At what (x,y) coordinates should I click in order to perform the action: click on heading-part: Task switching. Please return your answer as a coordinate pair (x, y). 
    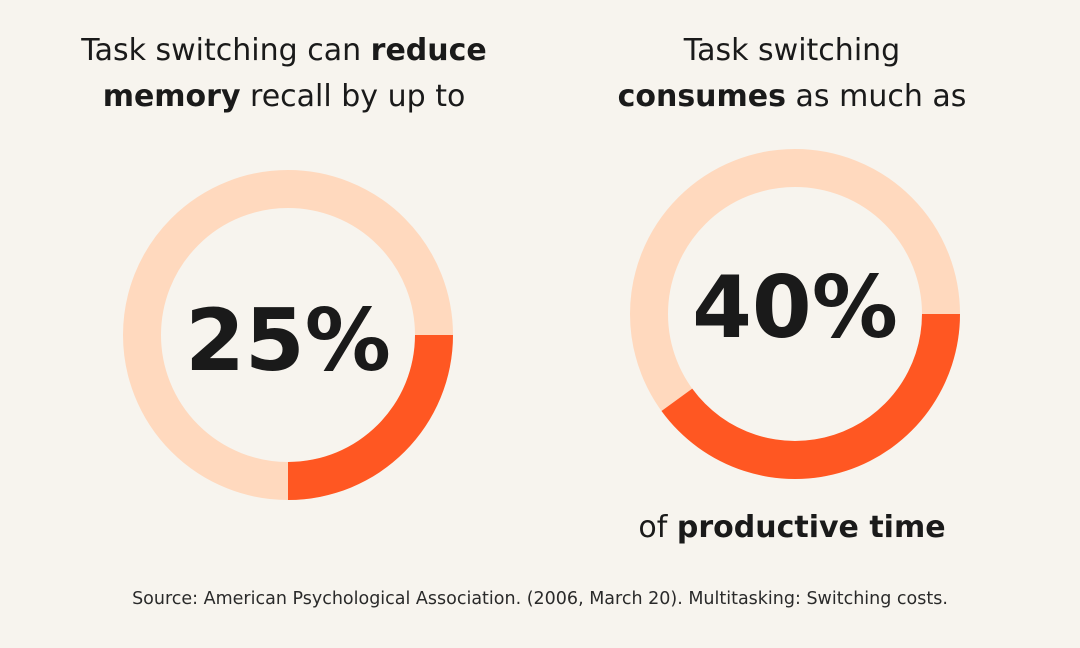
    Looking at the image, I should click on (792, 50).